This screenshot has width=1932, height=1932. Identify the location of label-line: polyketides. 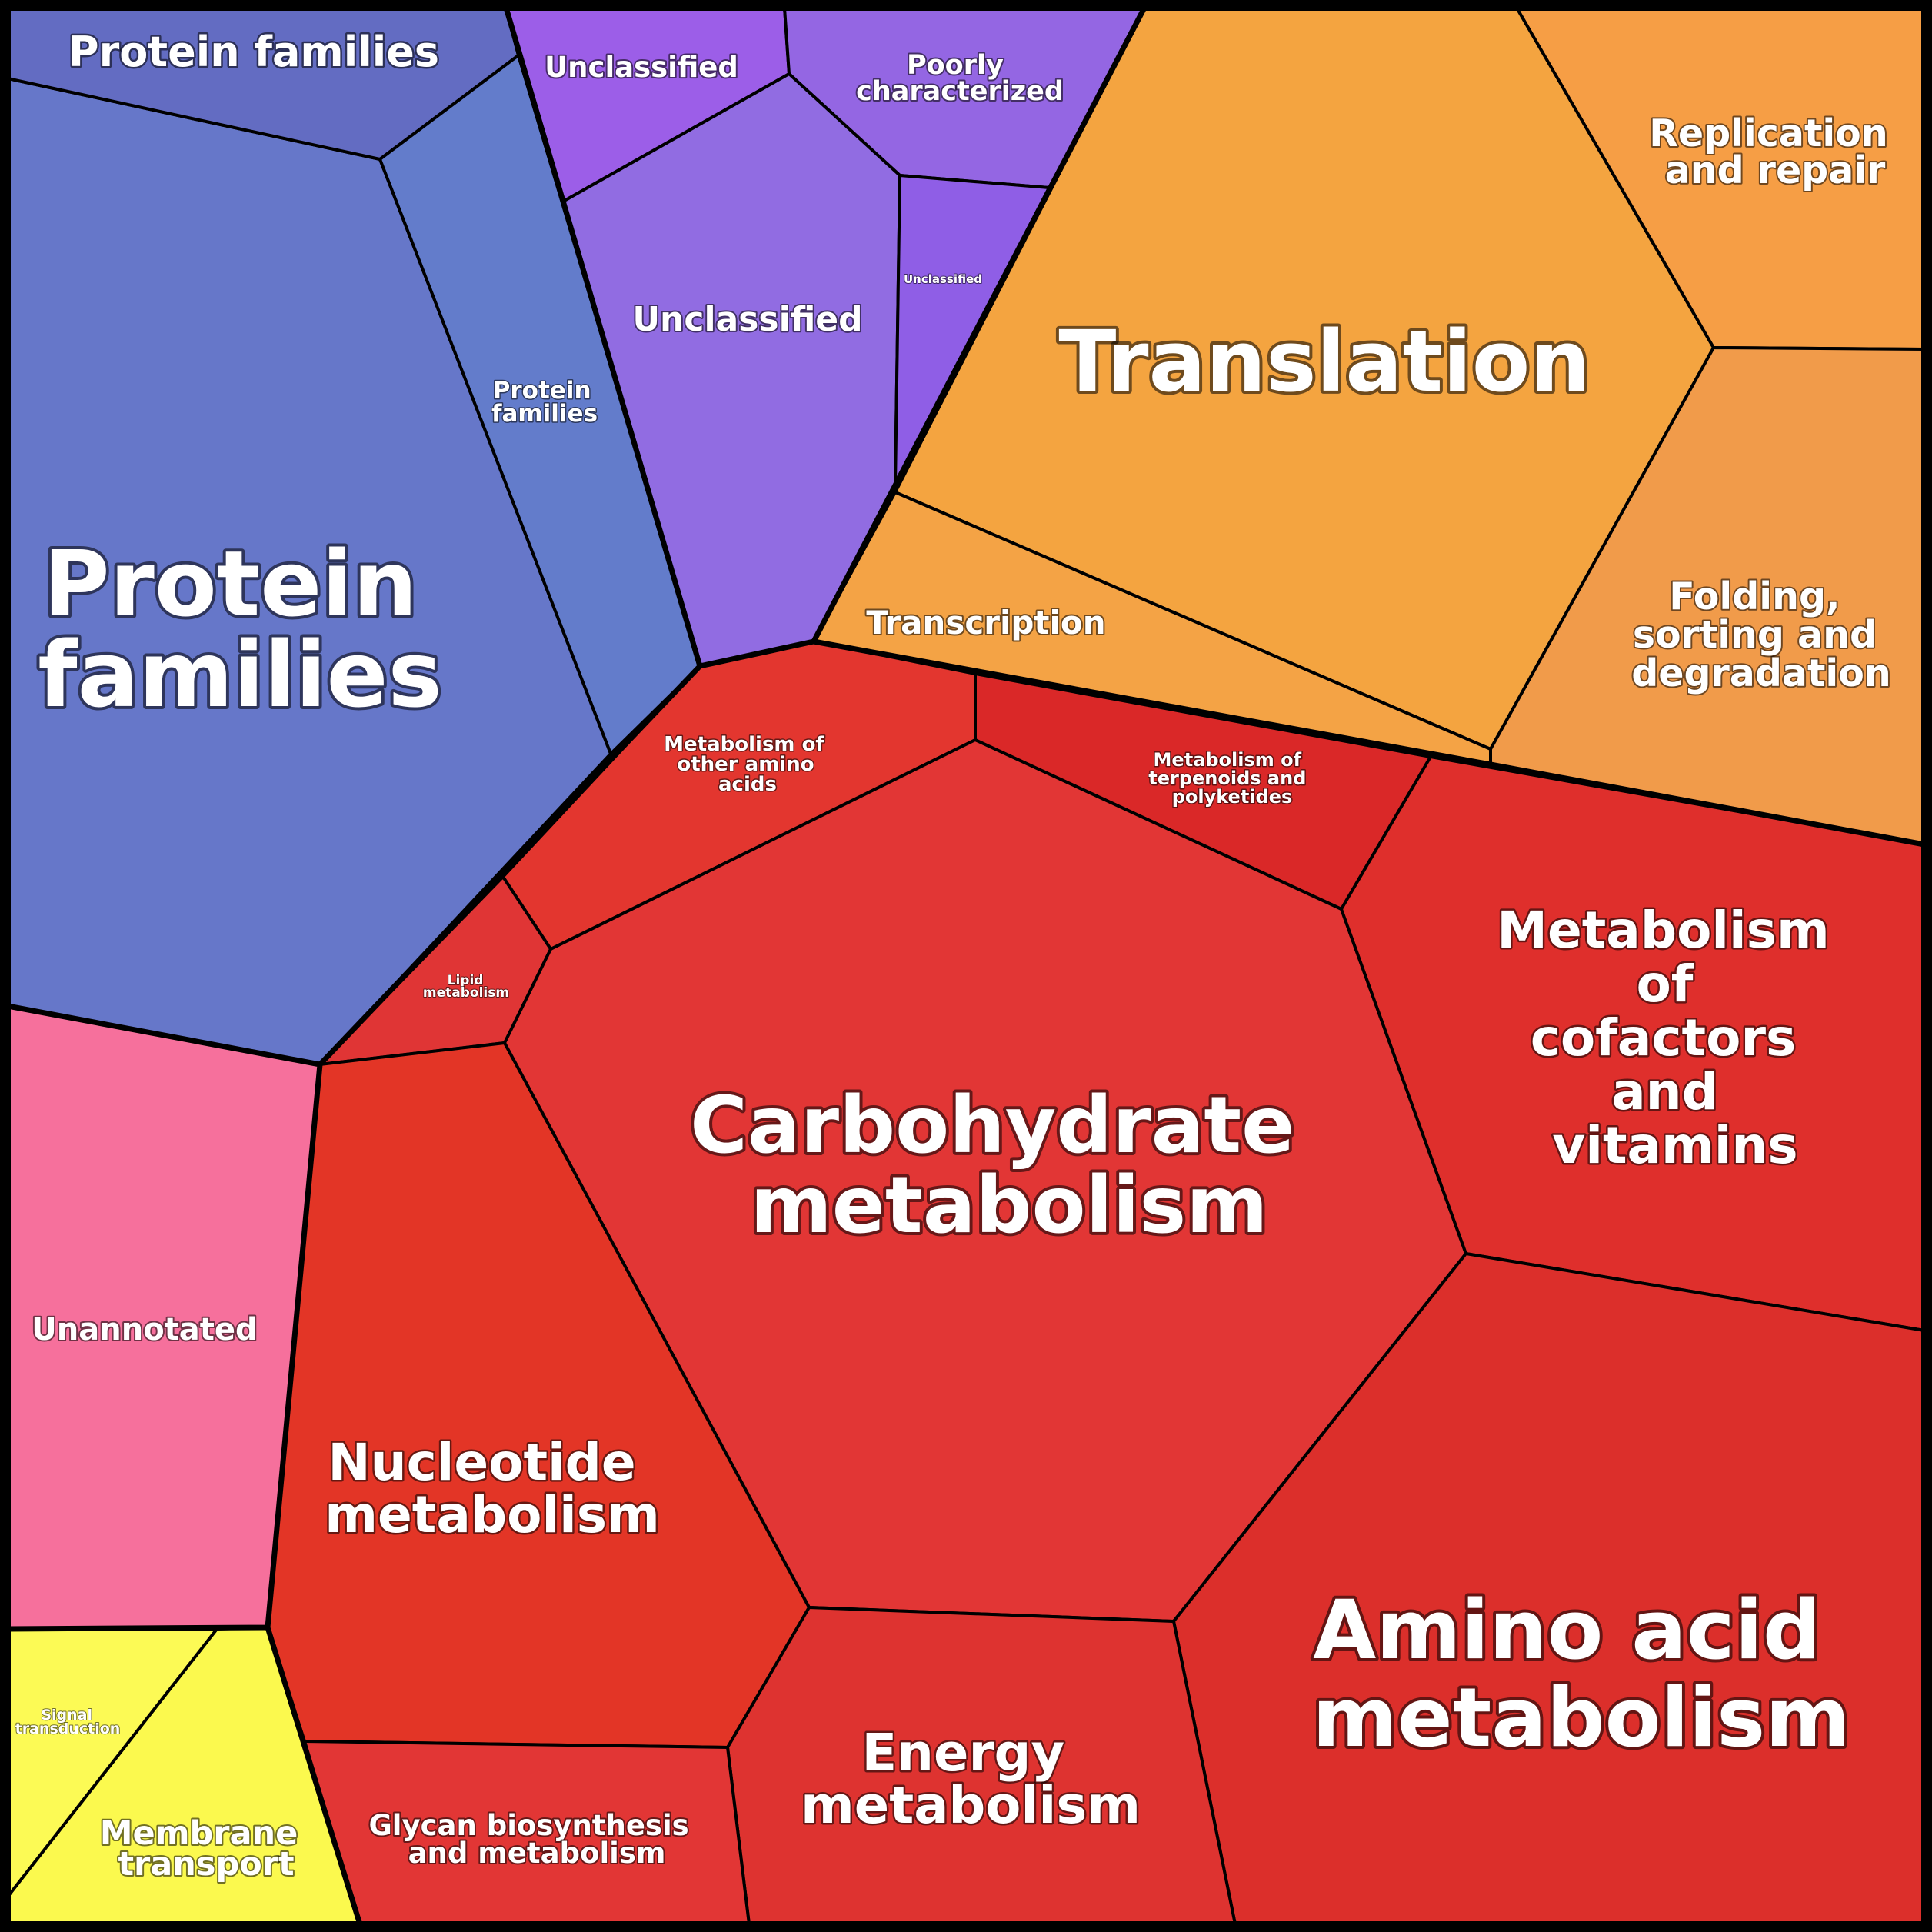
(1232, 797).